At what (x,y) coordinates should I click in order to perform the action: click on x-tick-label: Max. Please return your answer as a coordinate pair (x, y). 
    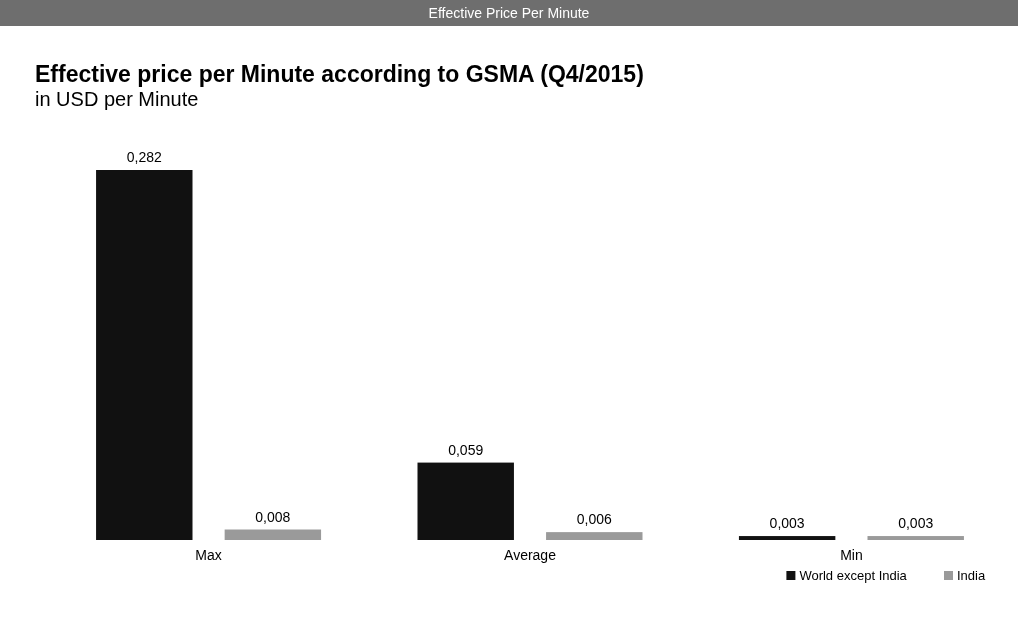
    Looking at the image, I should click on (208, 555).